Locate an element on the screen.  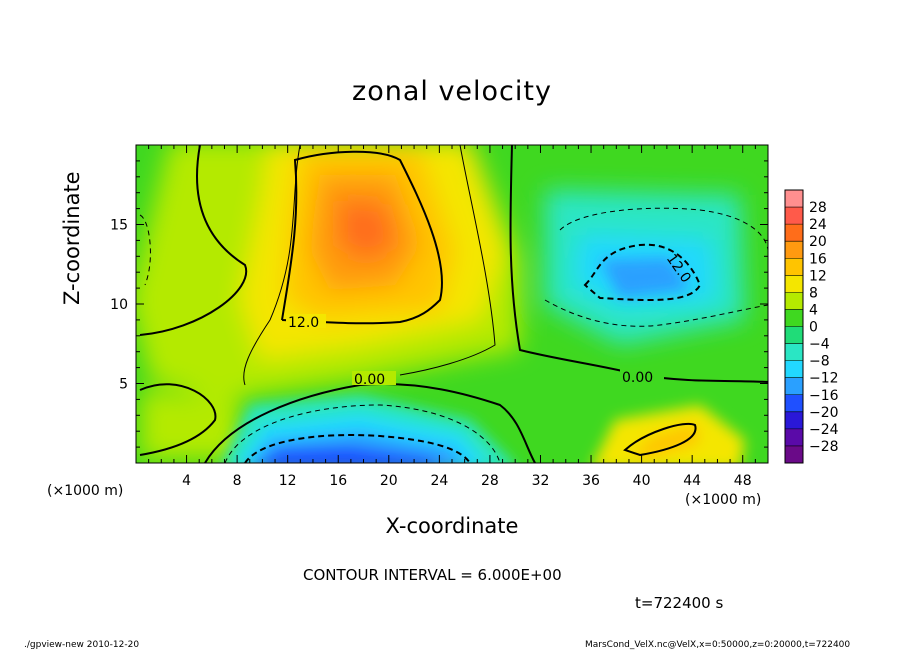
colorbar-label: −16 is located at coordinates (824, 396).